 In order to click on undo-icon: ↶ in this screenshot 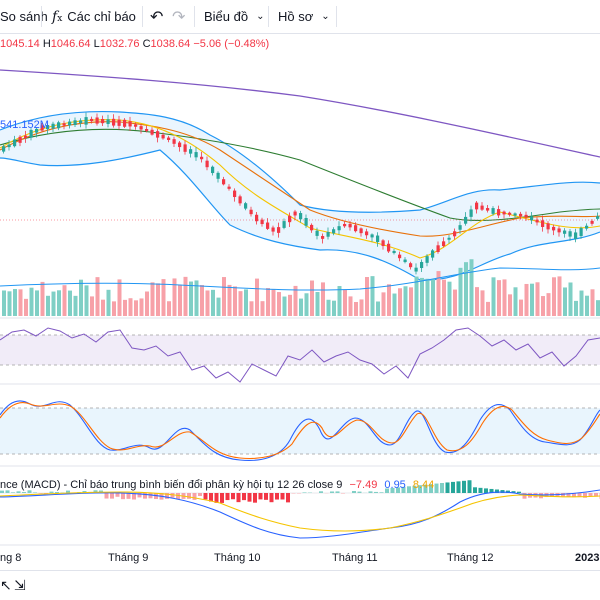, I will do `click(157, 17)`.